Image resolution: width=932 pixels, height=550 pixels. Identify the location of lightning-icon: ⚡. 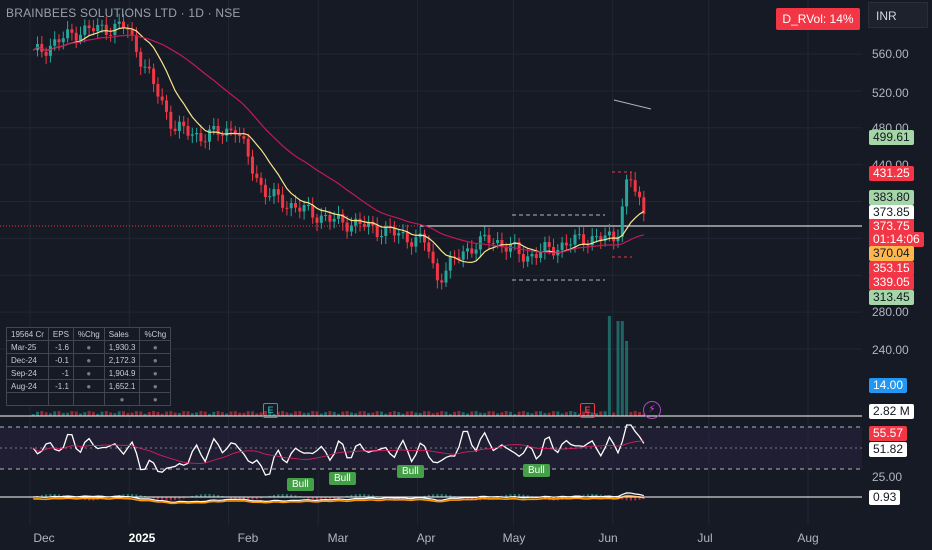
(652, 410).